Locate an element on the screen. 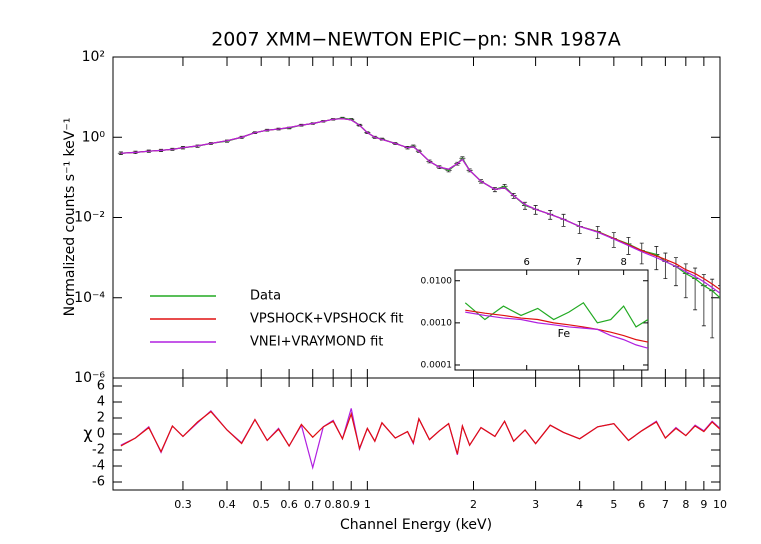 This screenshot has height=544, width=761. x-tick-label: 0.9 is located at coordinates (351, 504).